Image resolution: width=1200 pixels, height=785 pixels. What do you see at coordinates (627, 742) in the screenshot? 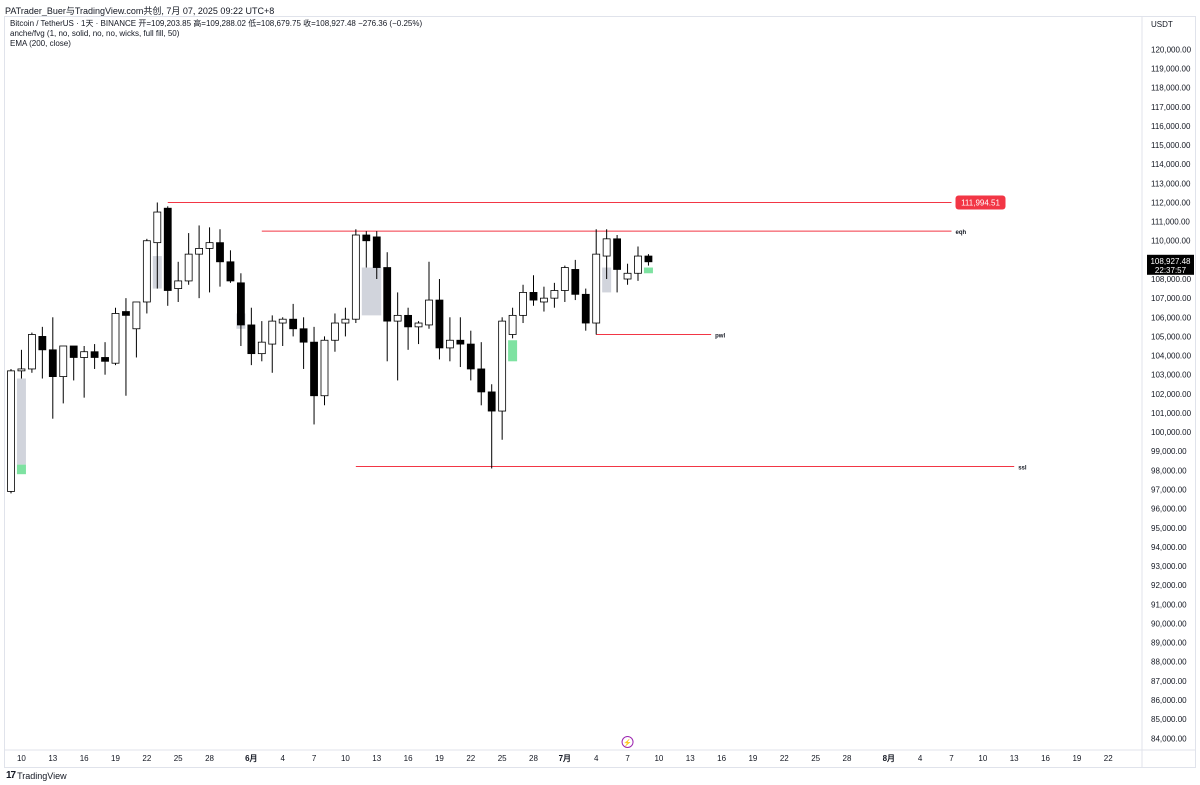
I see `event-marker-icon` at bounding box center [627, 742].